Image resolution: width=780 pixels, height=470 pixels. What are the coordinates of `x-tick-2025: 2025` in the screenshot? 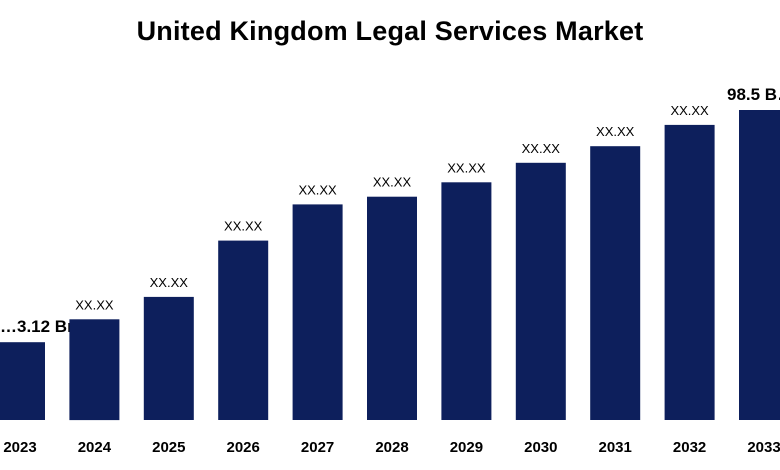 It's located at (168, 447).